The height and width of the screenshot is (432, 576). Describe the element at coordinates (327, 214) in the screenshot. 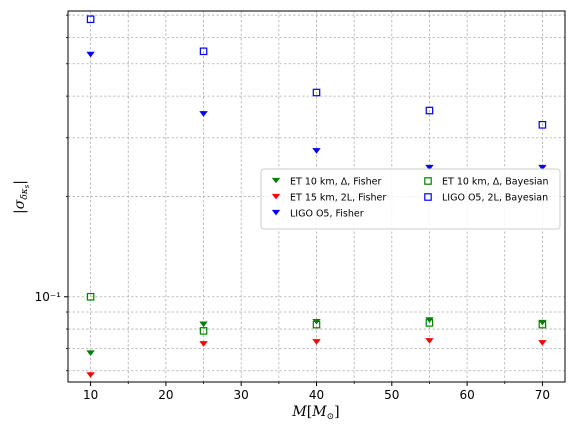

I see `legend-label: LIGO O5, Fisher` at that location.